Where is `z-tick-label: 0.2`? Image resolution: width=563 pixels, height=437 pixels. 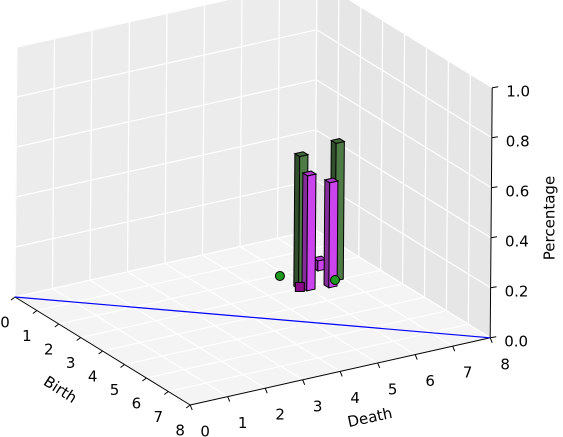 z-tick-label: 0.2 is located at coordinates (517, 291).